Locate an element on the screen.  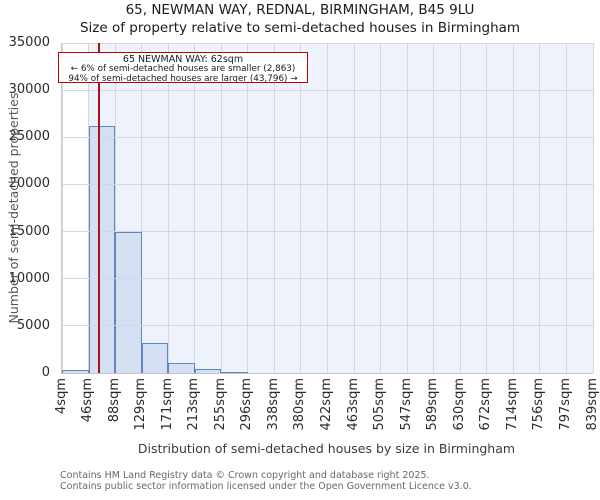
x-tick-label: 839sqm is located at coordinates (592, 404).